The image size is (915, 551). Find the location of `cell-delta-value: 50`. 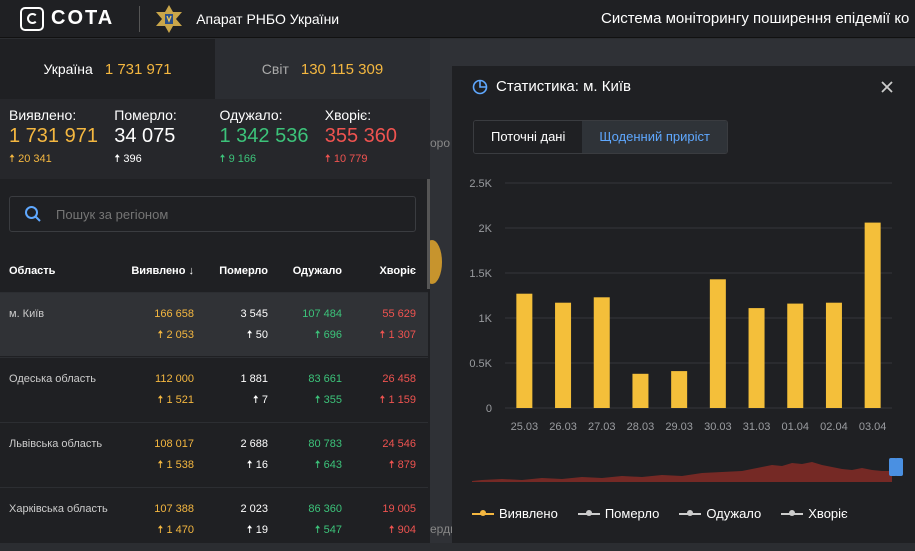

cell-delta-value: 50 is located at coordinates (261, 335).